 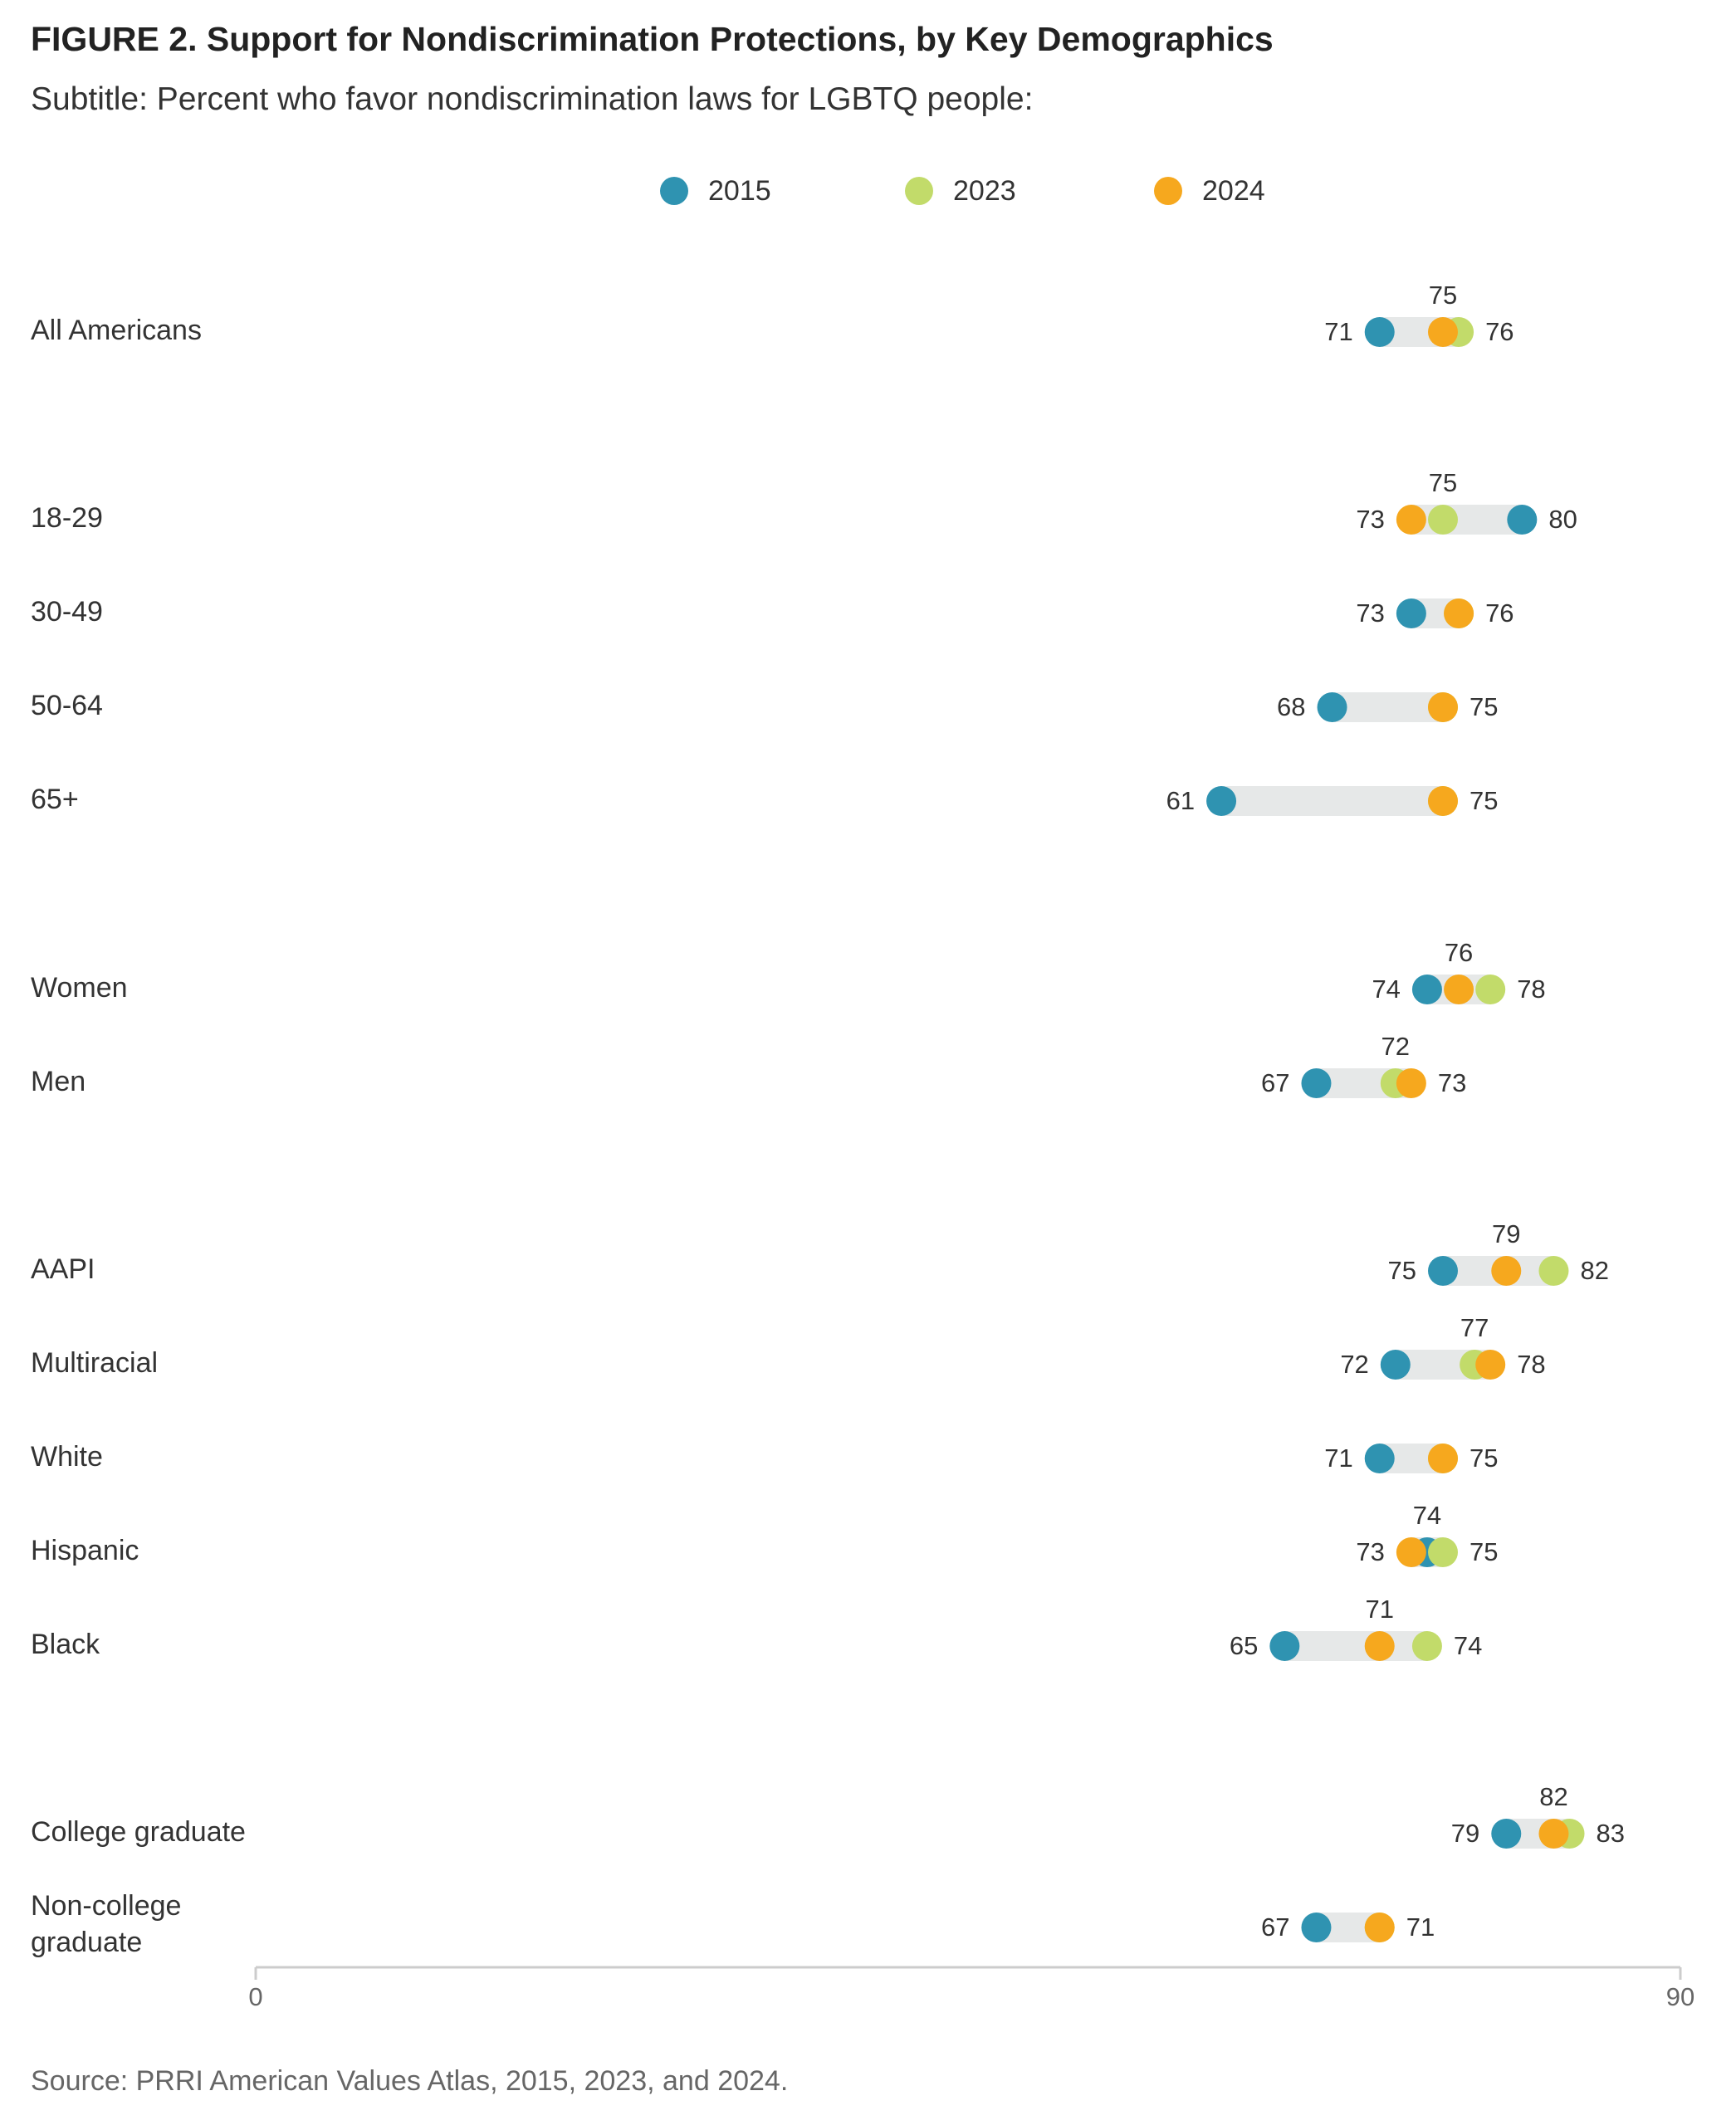 What do you see at coordinates (1531, 1364) in the screenshot?
I see `value-label-2024-multiracial: 78` at bounding box center [1531, 1364].